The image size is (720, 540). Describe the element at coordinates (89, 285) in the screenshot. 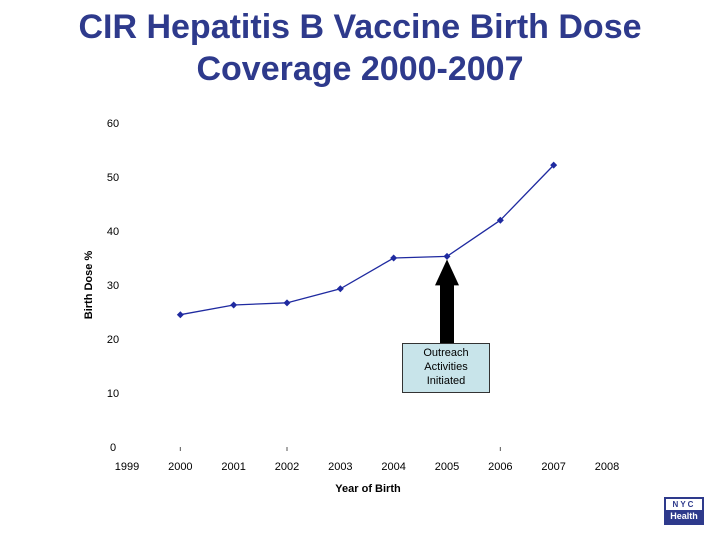

I see `y-axis-label: Birth Dose %` at that location.